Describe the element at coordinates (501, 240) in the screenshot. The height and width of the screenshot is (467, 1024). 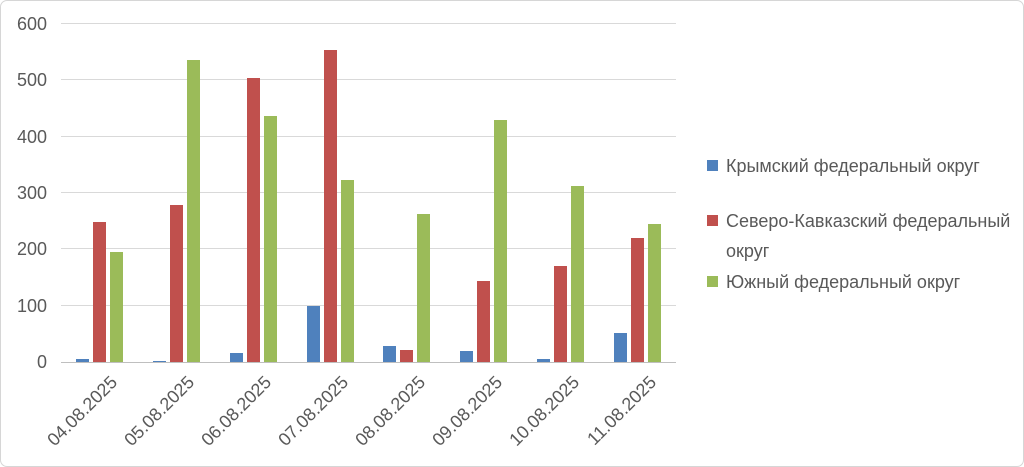
I see `bar-09.08.2025-series-2` at that location.